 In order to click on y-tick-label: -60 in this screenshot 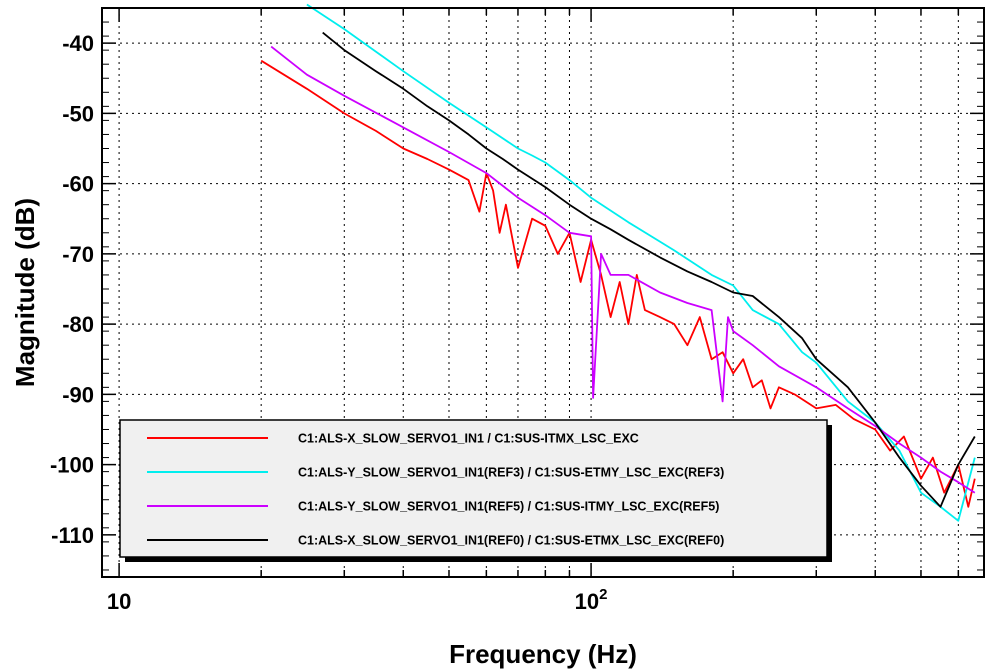, I will do `click(78, 184)`.